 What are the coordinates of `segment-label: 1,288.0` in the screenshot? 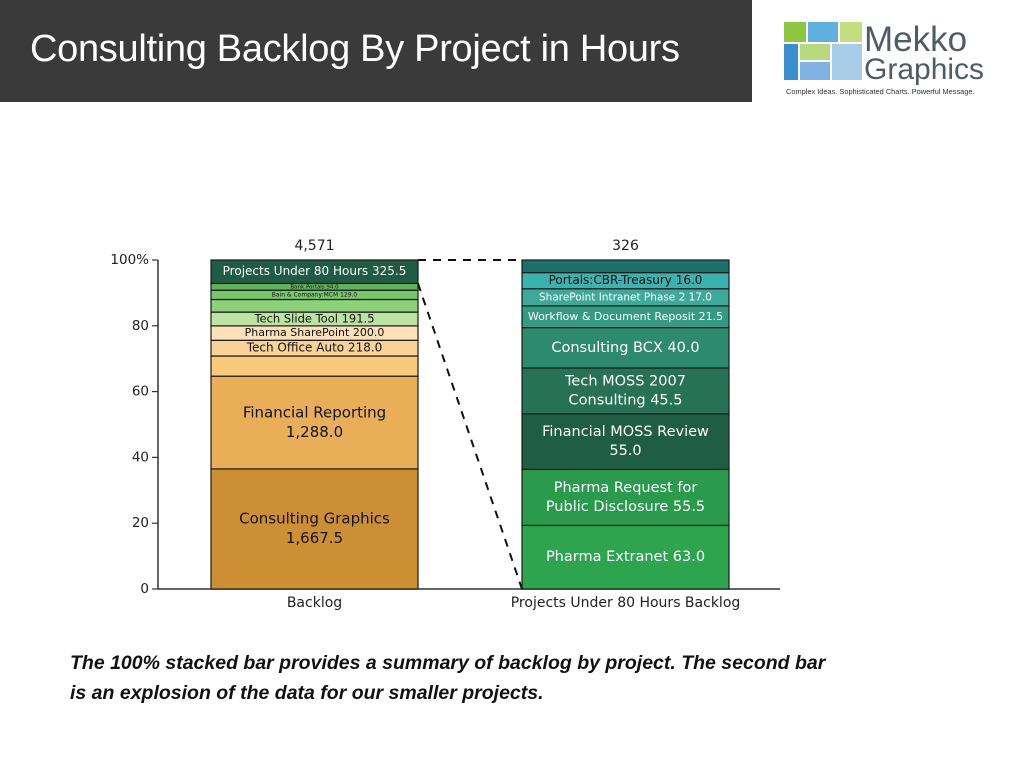 It's located at (314, 432).